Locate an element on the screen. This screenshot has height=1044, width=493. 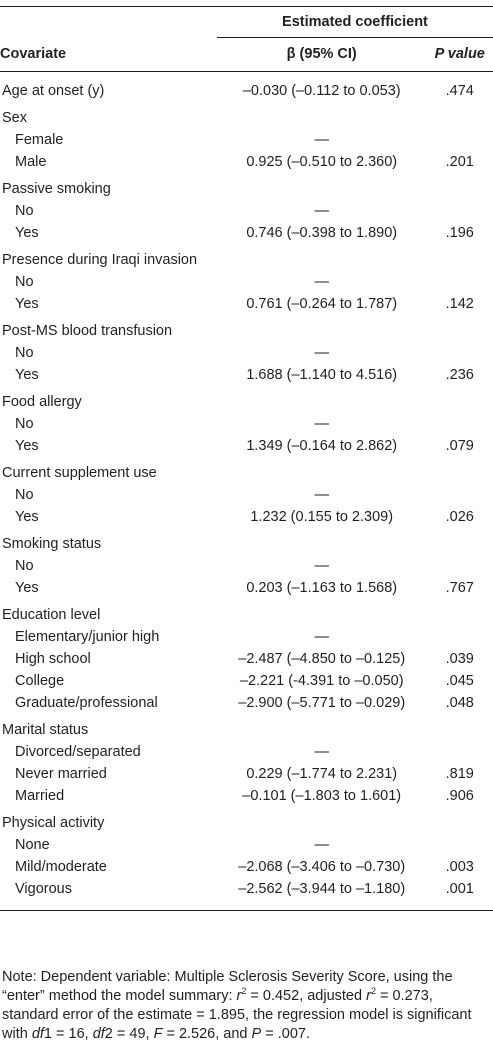
table-row: Passive smoking is located at coordinates (246, 186).